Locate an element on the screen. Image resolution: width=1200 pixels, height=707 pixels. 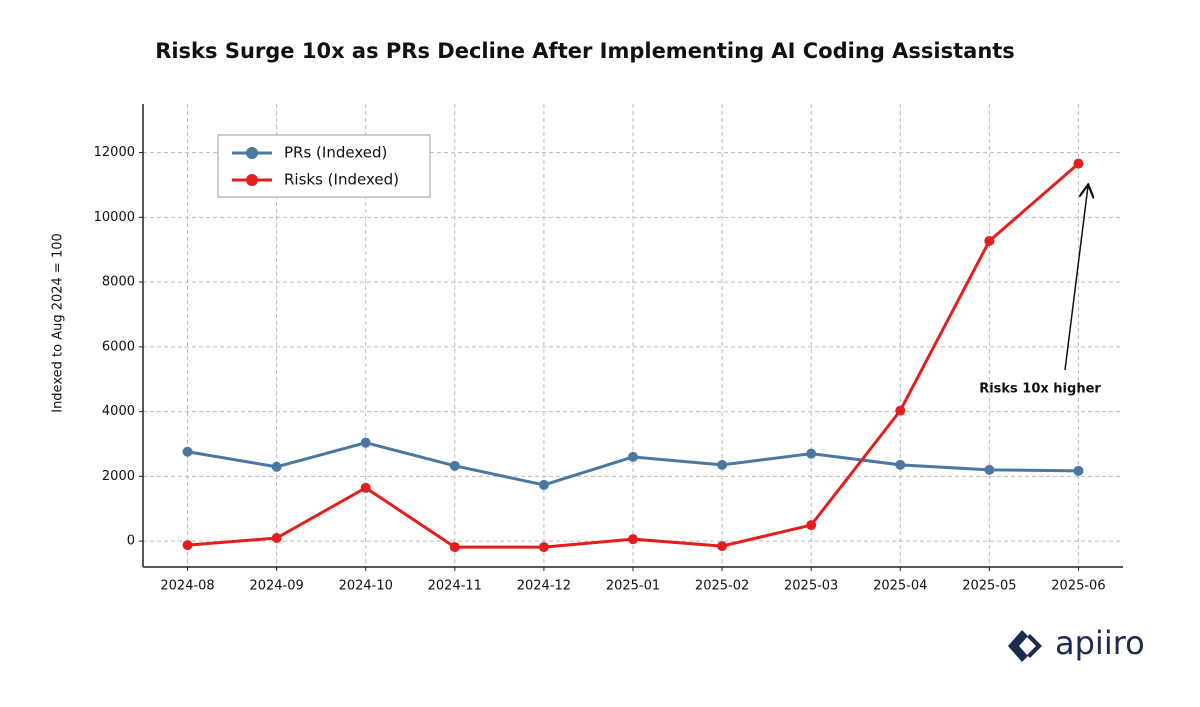
legend-box is located at coordinates (324, 166).